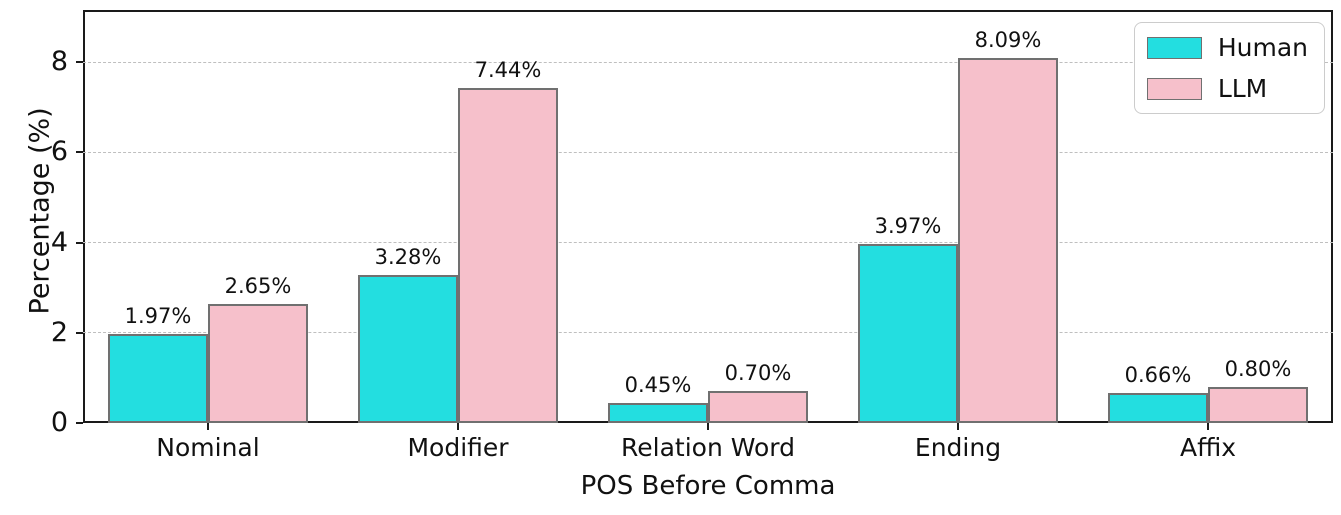 The width and height of the screenshot is (1341, 515). Describe the element at coordinates (1158, 408) in the screenshot. I see `bar-human-affix` at that location.